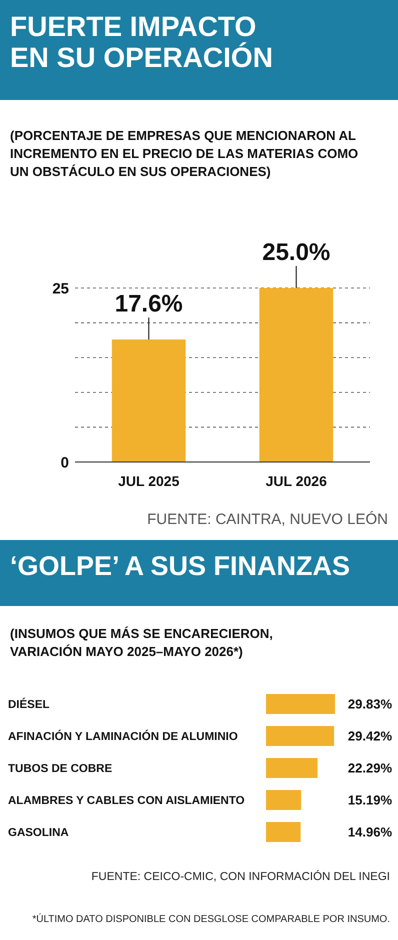 This screenshot has height=940, width=398. I want to click on y-tick-label: ALAMBRES Y CABLES CON AISLAMIENTO, so click(126, 801).